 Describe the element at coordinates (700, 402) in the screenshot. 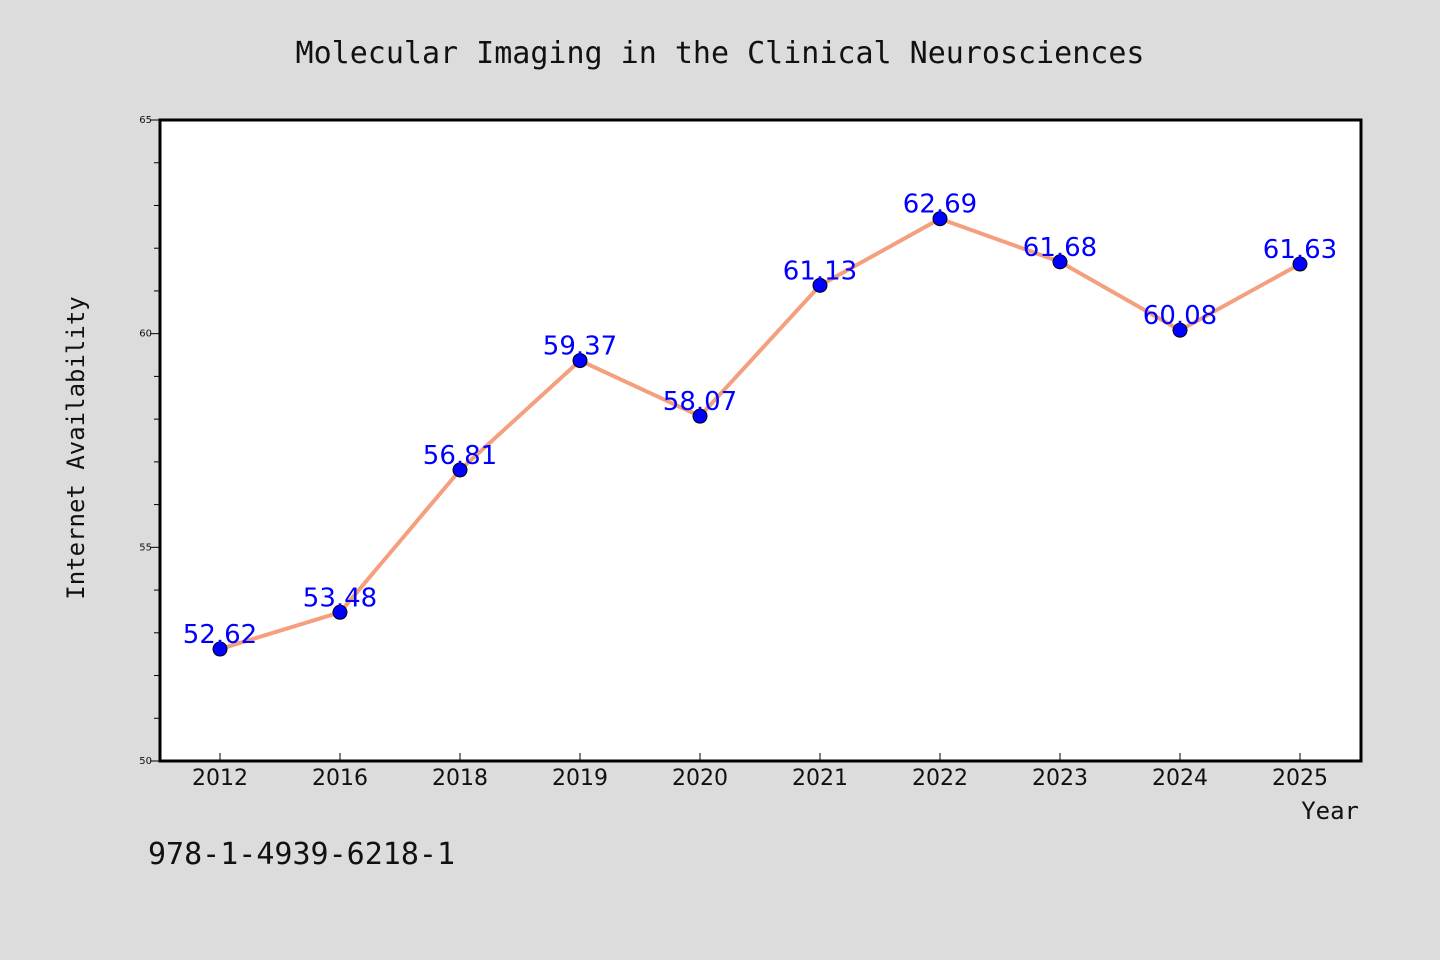

I see `data-label: 58.07` at that location.